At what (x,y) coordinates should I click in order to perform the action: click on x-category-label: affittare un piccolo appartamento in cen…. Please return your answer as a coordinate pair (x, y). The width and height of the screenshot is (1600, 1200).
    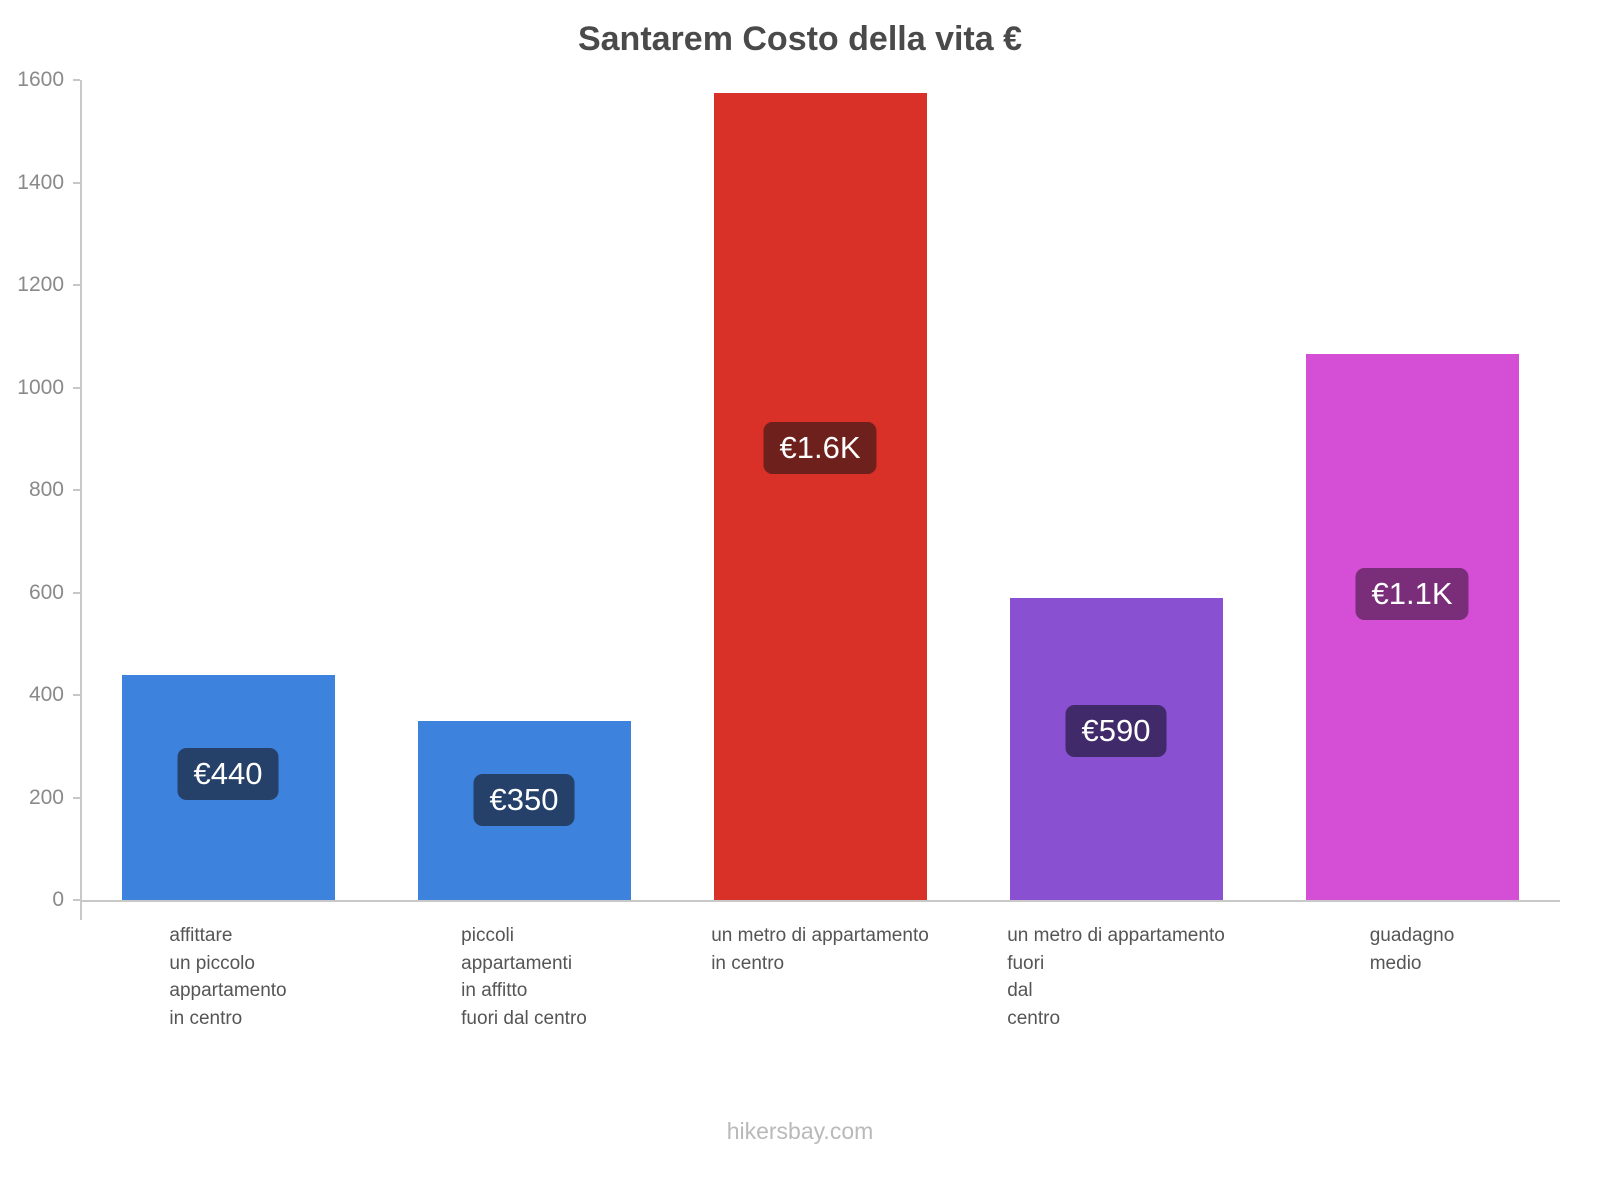
    Looking at the image, I should click on (228, 977).